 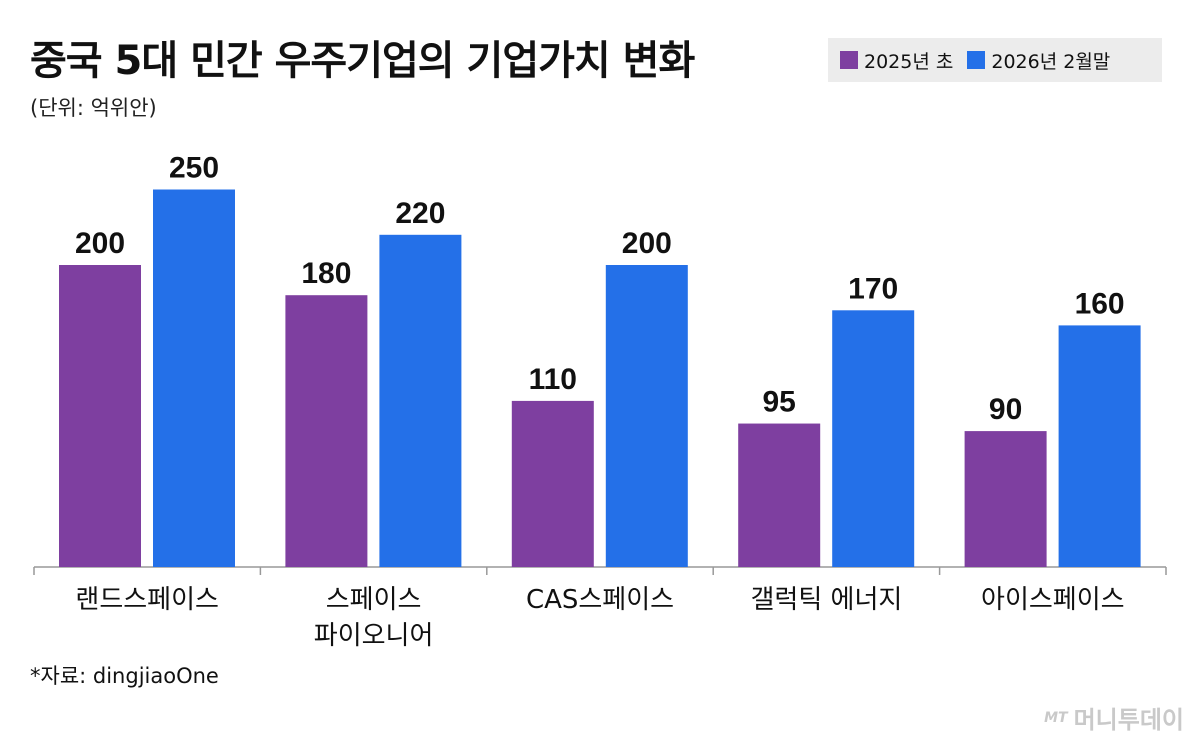 What do you see at coordinates (553, 379) in the screenshot?
I see `data-label: 110` at bounding box center [553, 379].